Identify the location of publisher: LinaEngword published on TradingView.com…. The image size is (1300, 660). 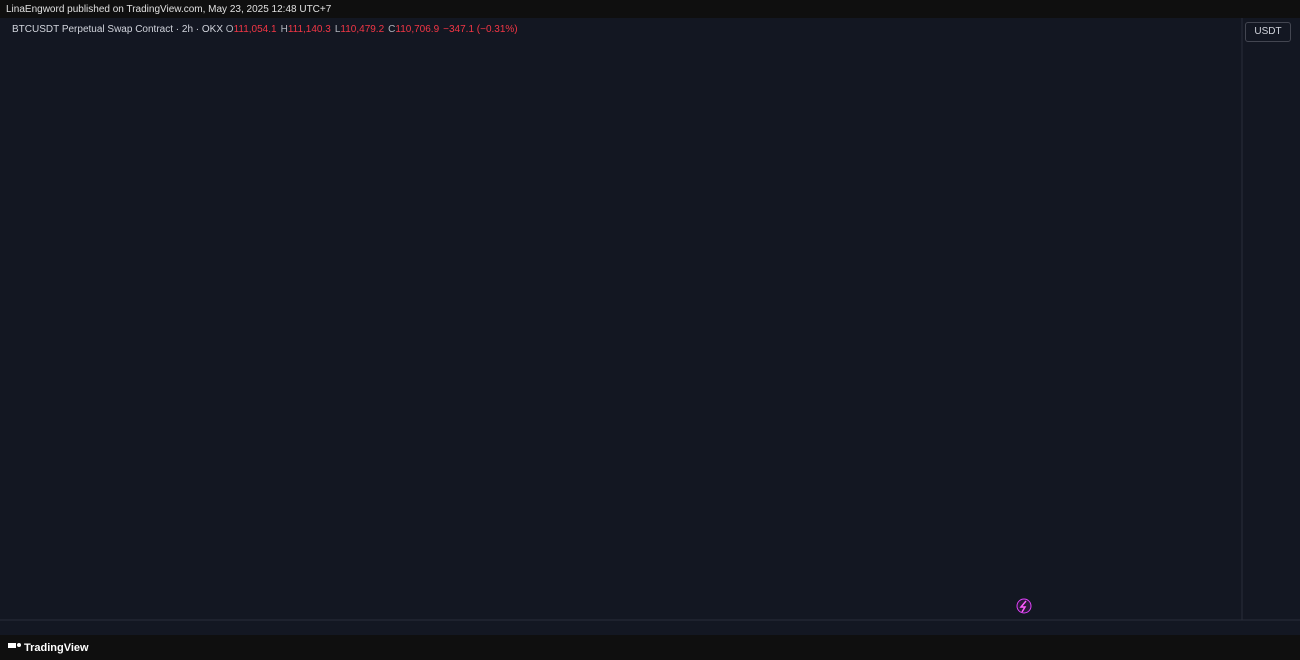
(169, 9).